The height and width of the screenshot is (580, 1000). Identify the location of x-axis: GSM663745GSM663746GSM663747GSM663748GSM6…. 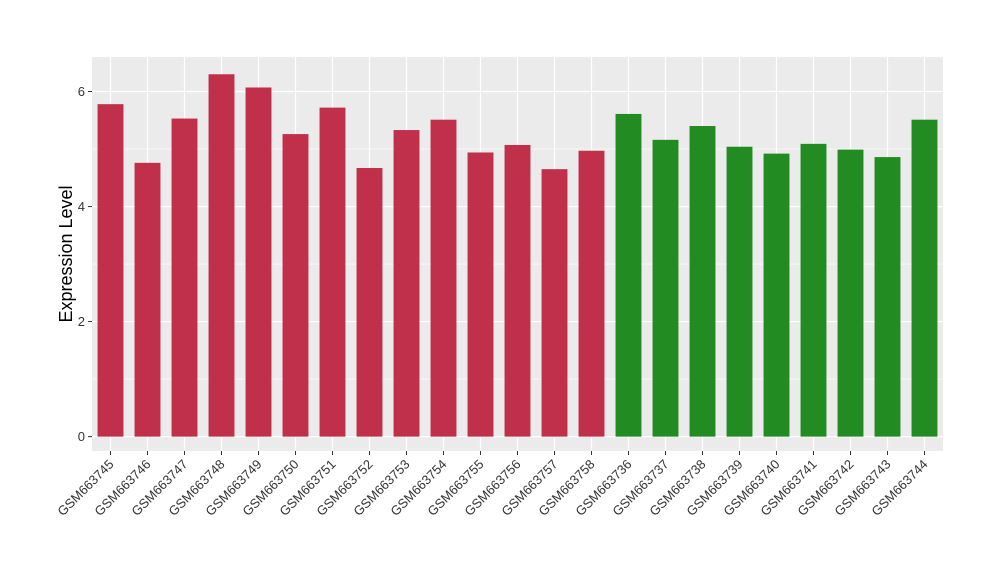
(492, 485).